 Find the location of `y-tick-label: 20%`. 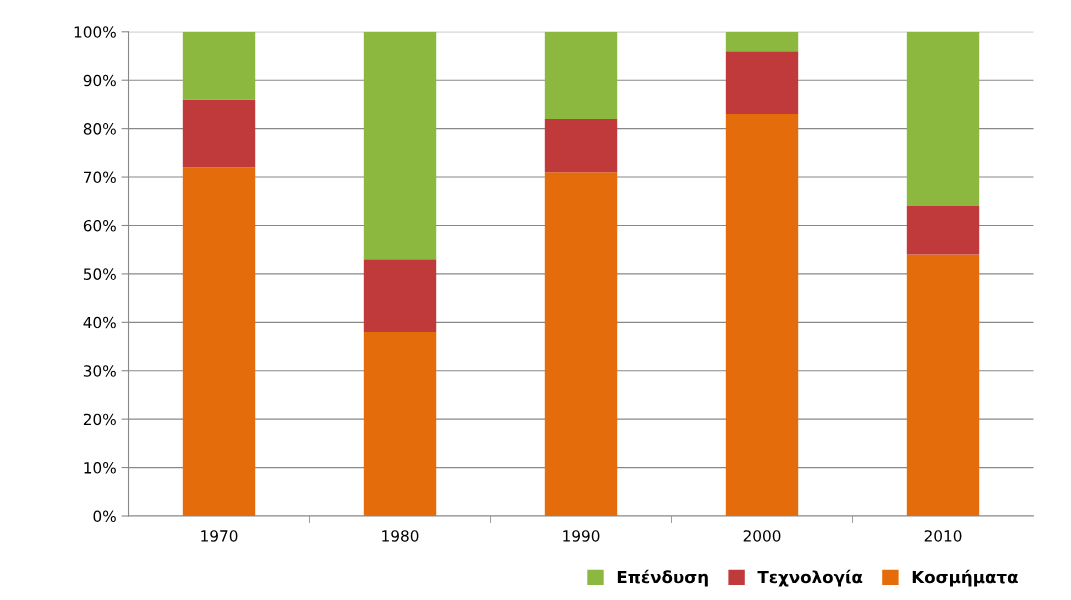

y-tick-label: 20% is located at coordinates (99, 419).